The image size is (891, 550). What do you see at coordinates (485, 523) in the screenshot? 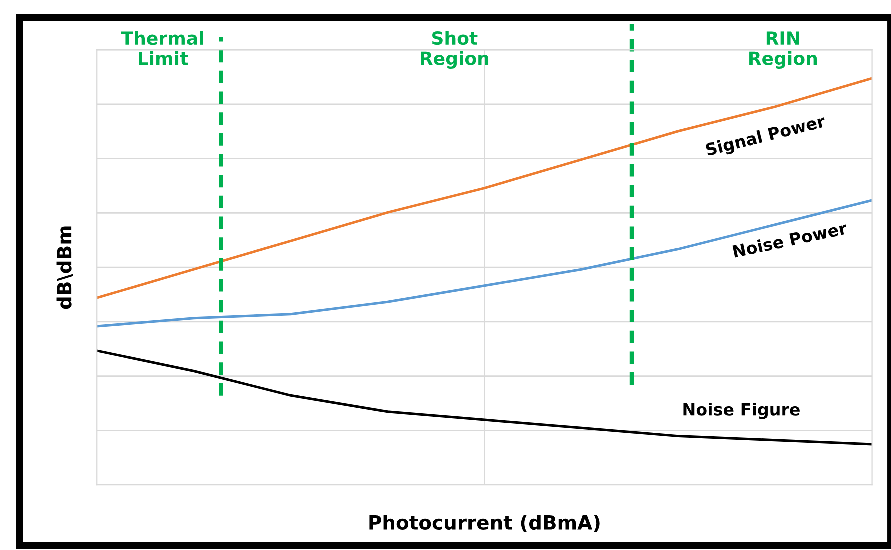
I see `x-axis-title: Photocurrent (dBmA)` at bounding box center [485, 523].